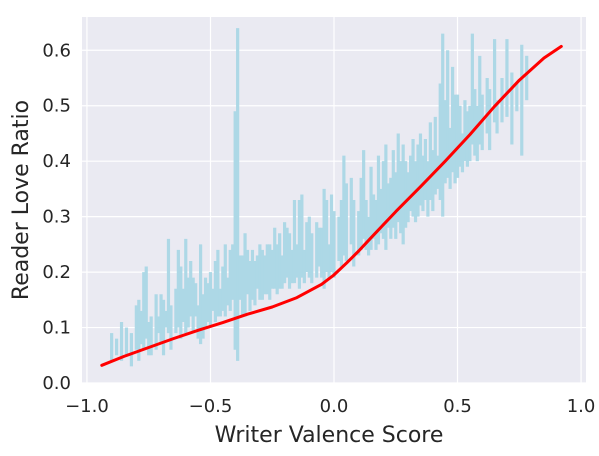  What do you see at coordinates (56, 328) in the screenshot?
I see `y-tick-label-1: 0.1` at bounding box center [56, 328].